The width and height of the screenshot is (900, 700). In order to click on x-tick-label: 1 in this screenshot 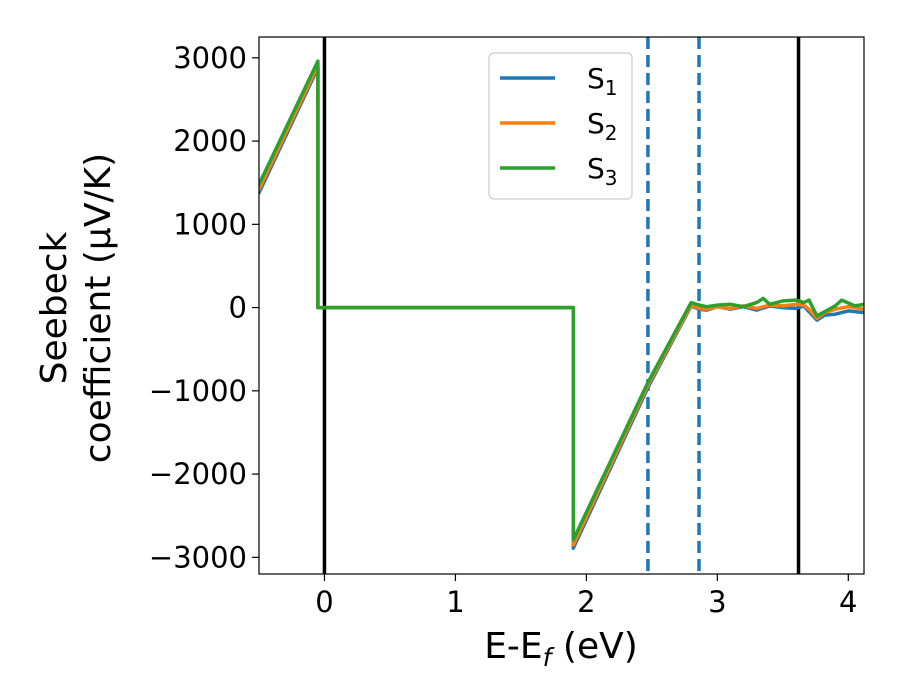, I will do `click(455, 602)`.